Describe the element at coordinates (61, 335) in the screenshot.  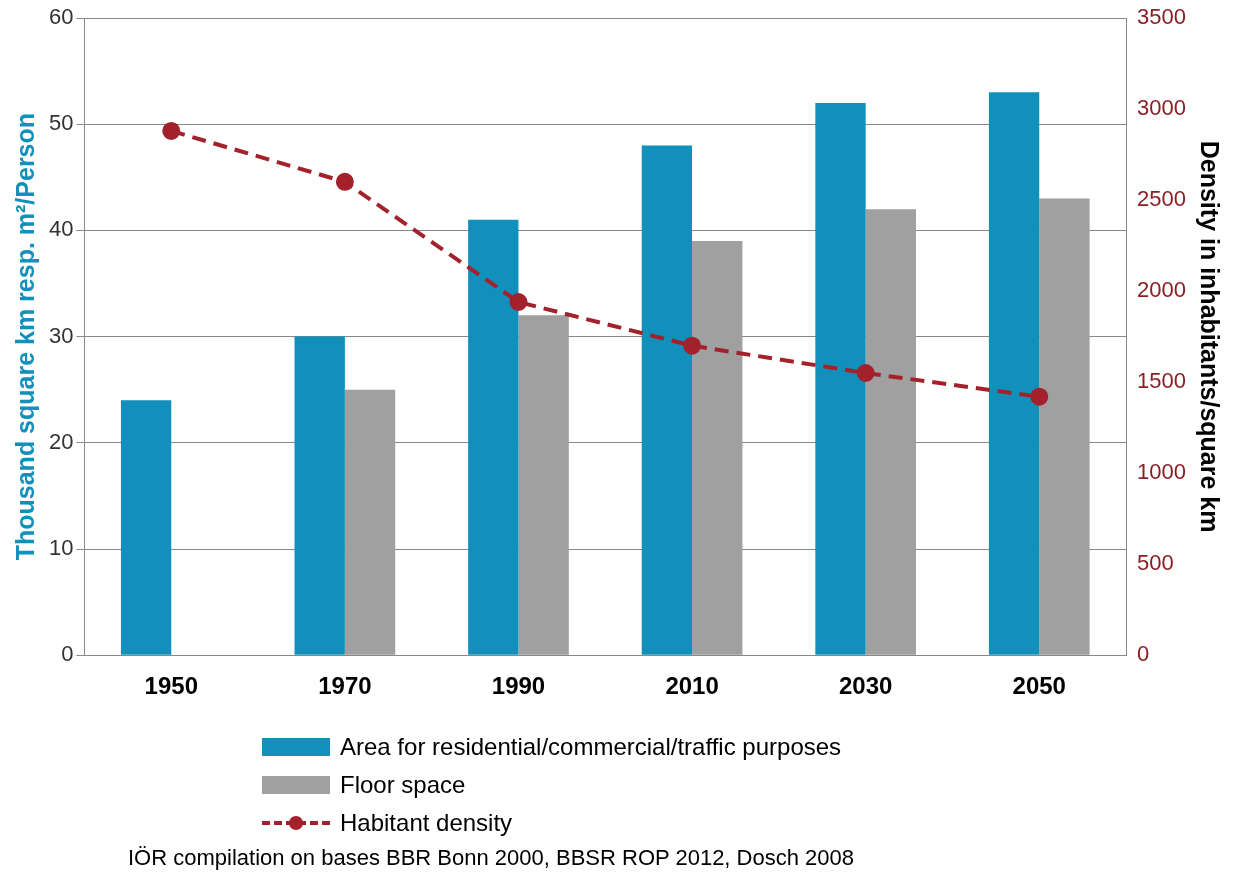
I see `y-tick-label: 30` at that location.